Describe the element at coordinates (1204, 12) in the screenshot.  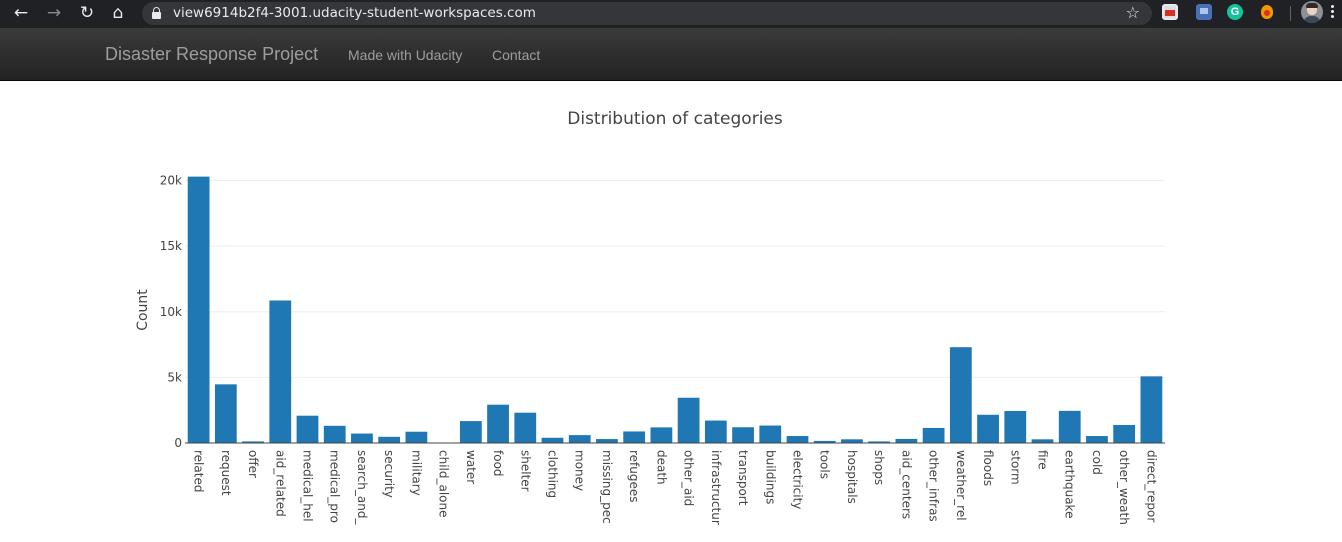
I see `extension-window-icon` at that location.